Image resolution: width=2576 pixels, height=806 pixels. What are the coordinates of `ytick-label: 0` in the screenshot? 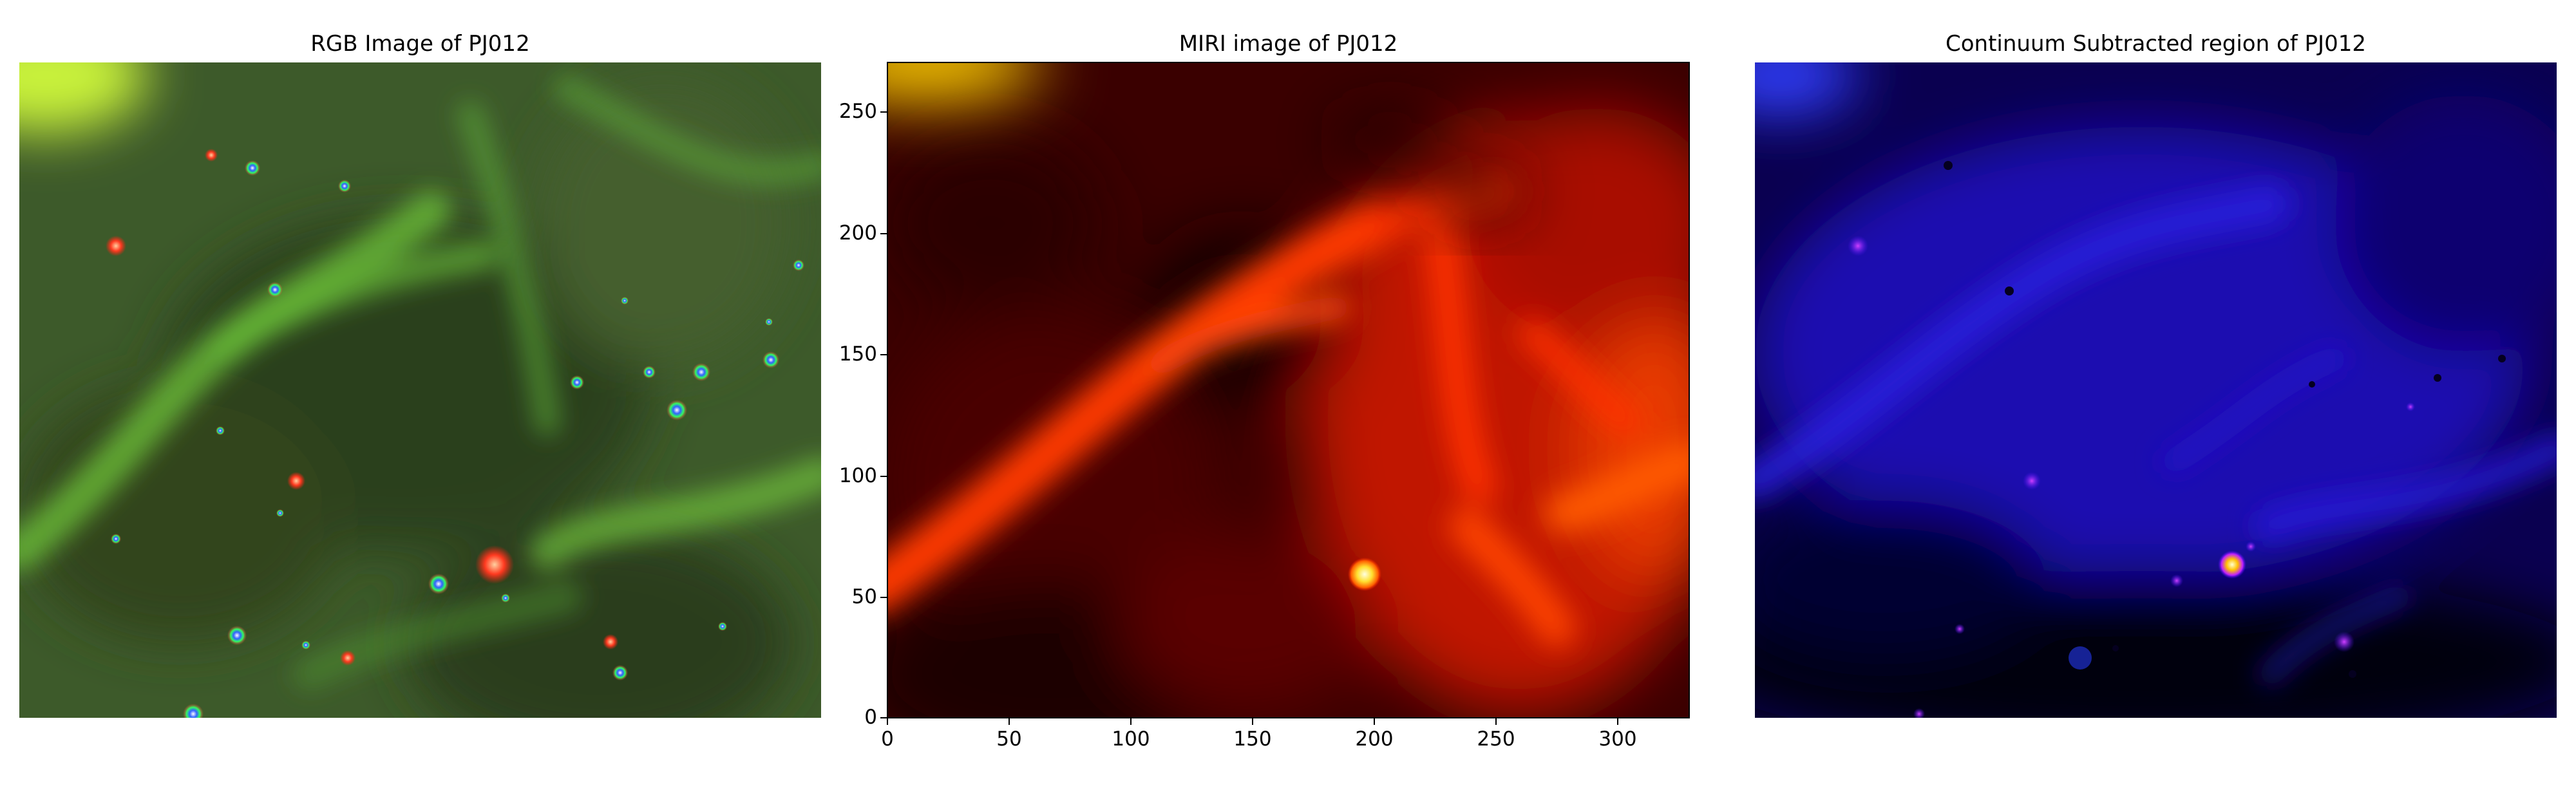 It's located at (871, 717).